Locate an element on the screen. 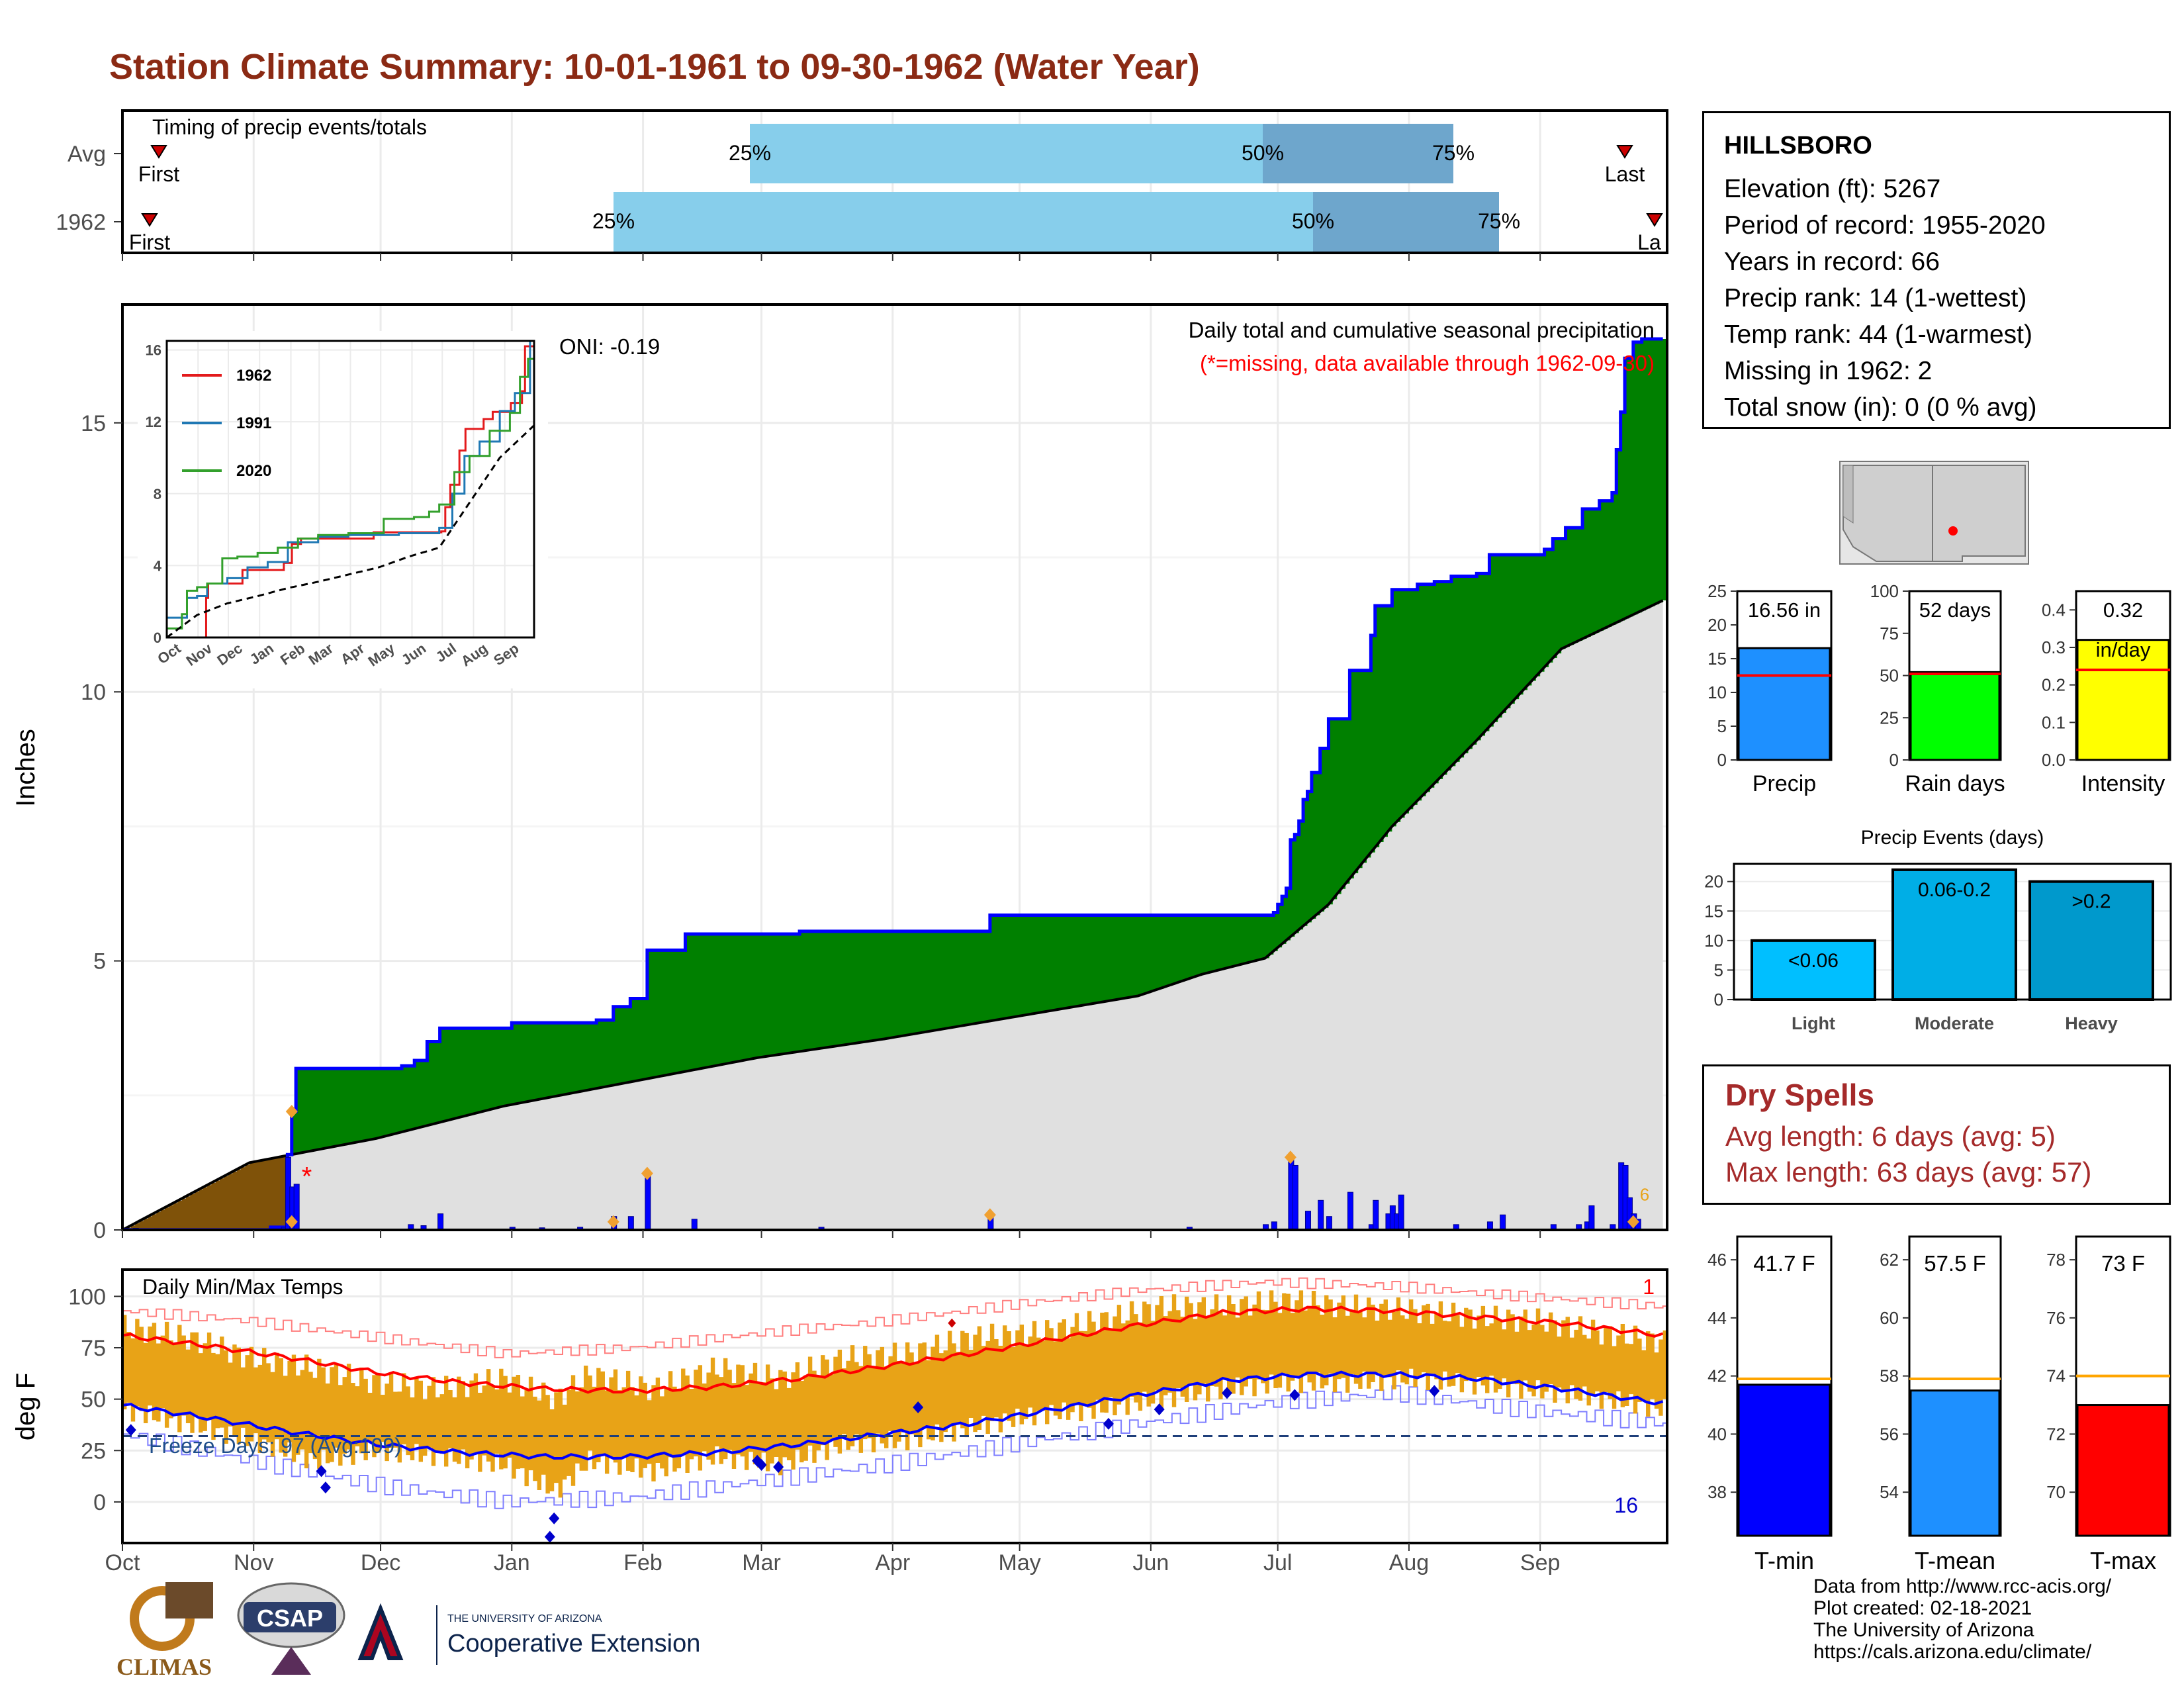  record-low-count: 16 is located at coordinates (1626, 1505).